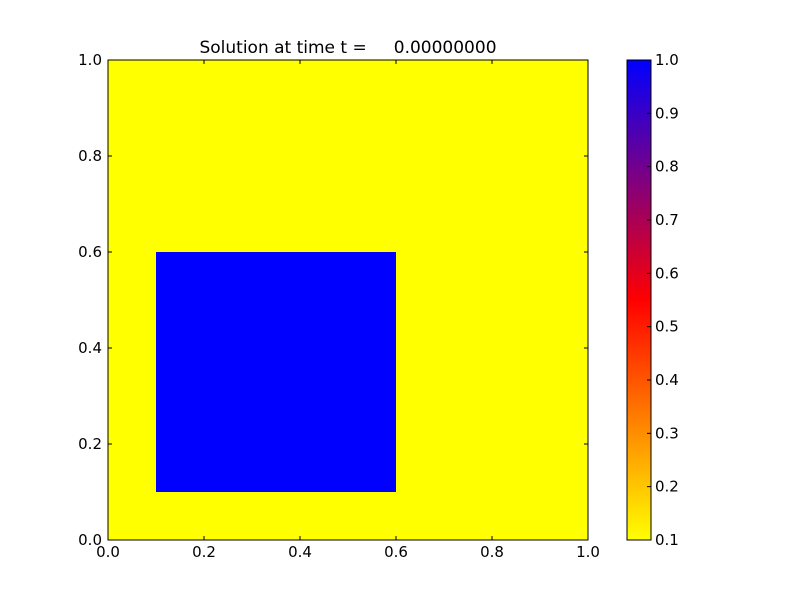  I want to click on y-tick-label: 0.0, so click(90, 540).